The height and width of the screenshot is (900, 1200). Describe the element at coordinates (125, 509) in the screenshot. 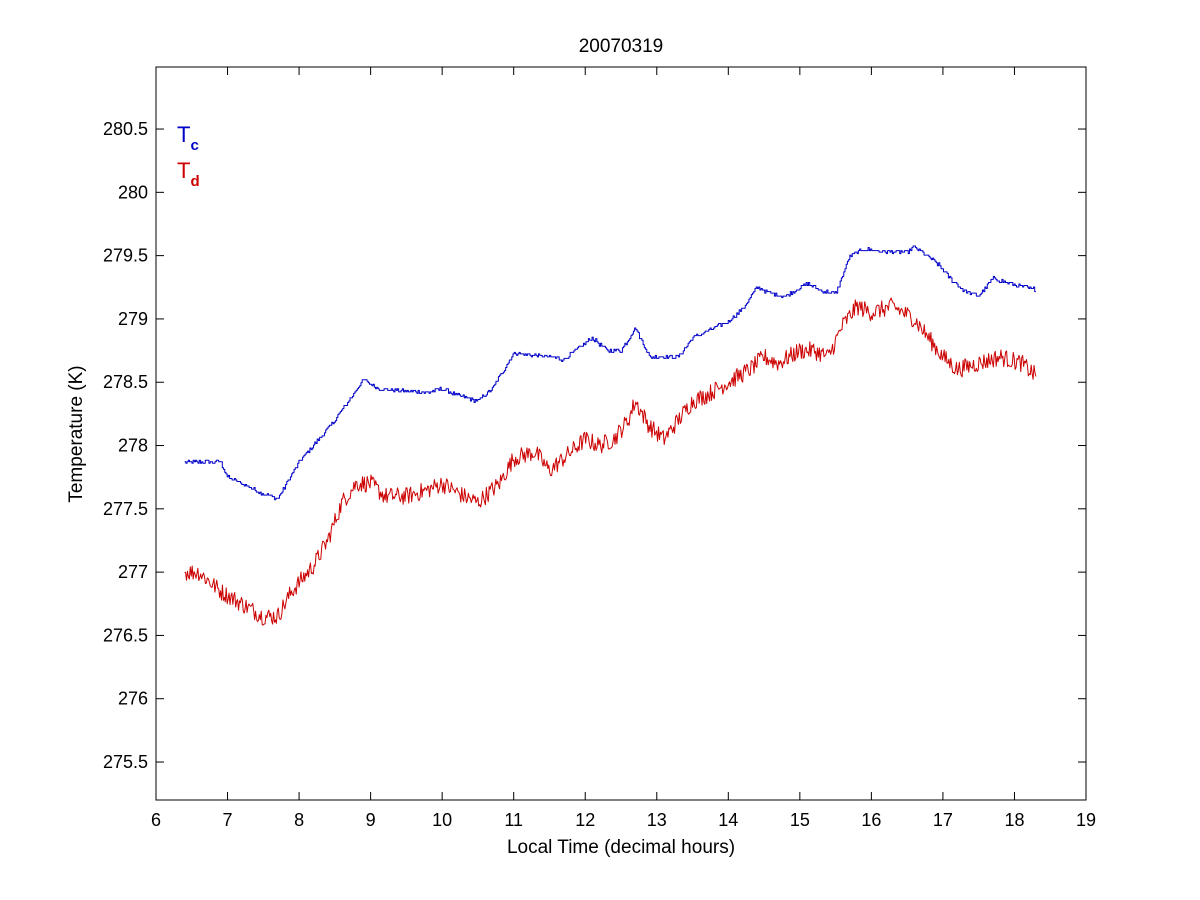

I see `y-tick-label: 277.5` at that location.